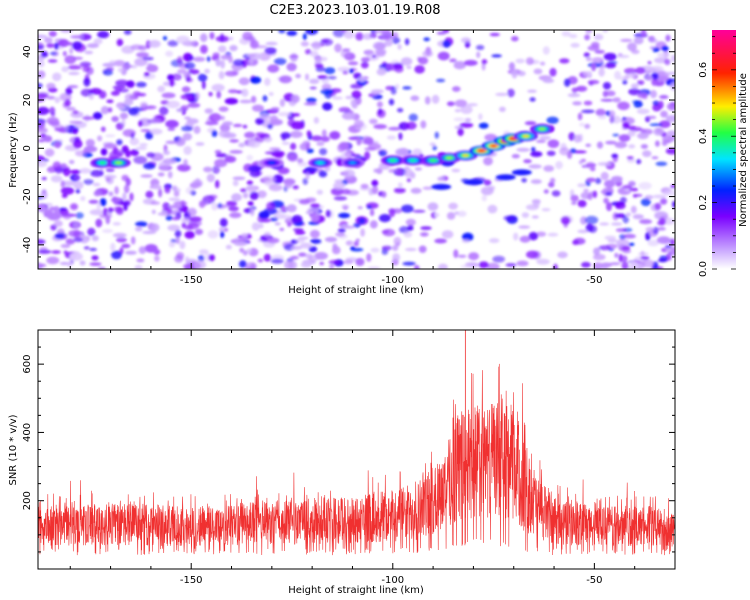 The width and height of the screenshot is (750, 600). What do you see at coordinates (717, 156) in the screenshot?
I see `colorbar-ticks: 0.0 0.2 0.4 0.6` at bounding box center [717, 156].